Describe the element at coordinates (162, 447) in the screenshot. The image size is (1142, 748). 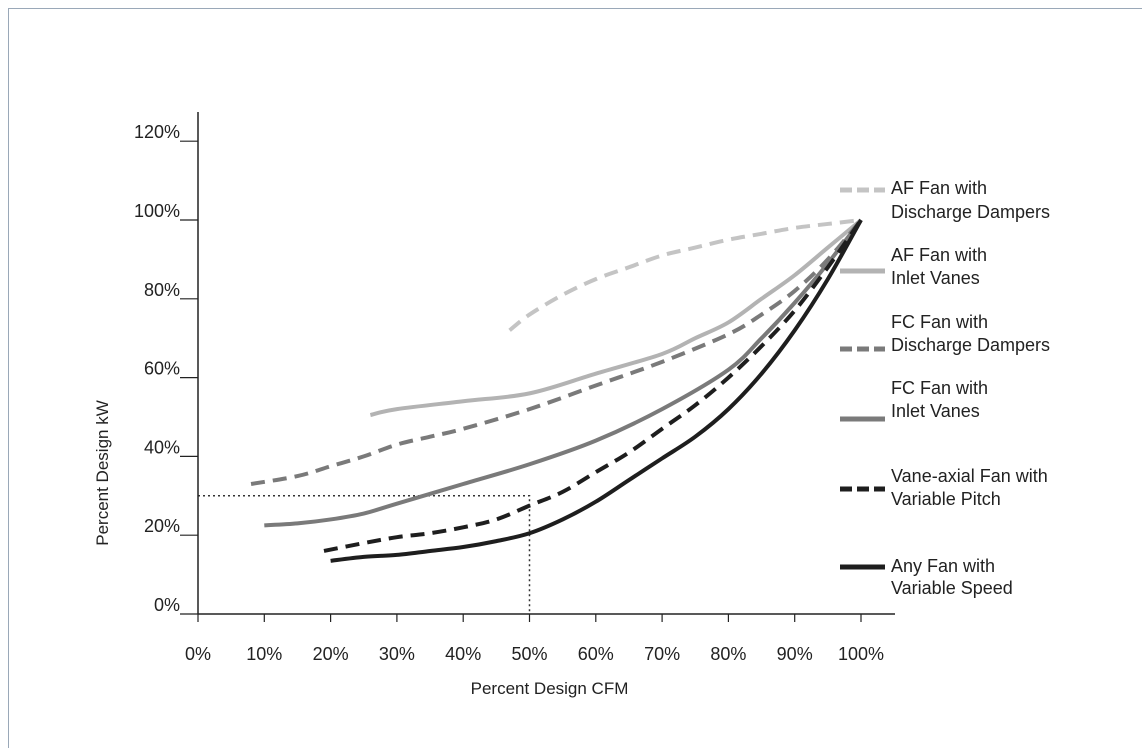
I see `y-tick-label: 40%` at that location.